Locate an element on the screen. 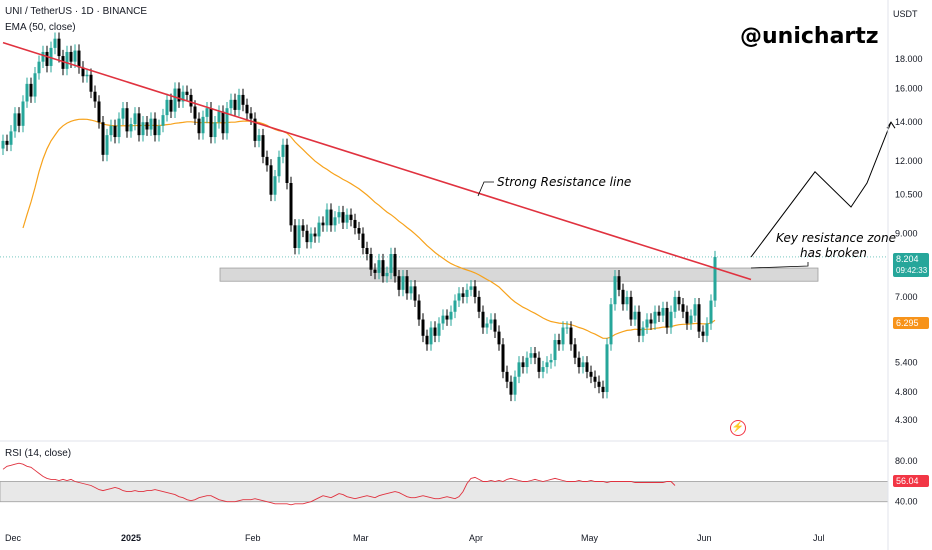 Image resolution: width=932 pixels, height=550 pixels. key-resistance-zone is located at coordinates (519, 274).